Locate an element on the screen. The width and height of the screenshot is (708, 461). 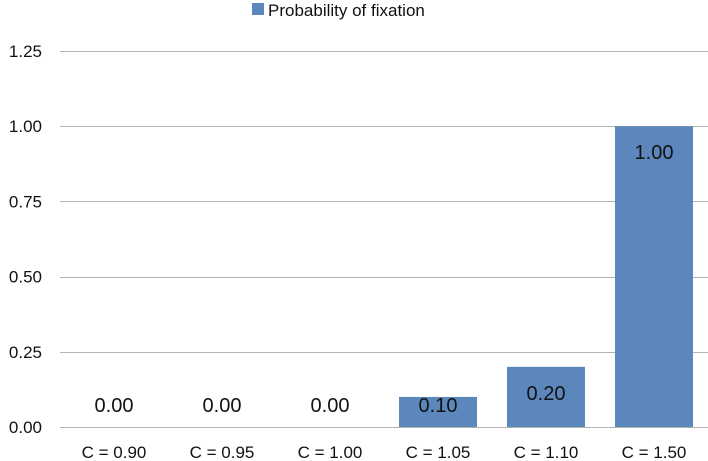
x-tick-label: C = 1.05 is located at coordinates (438, 452).